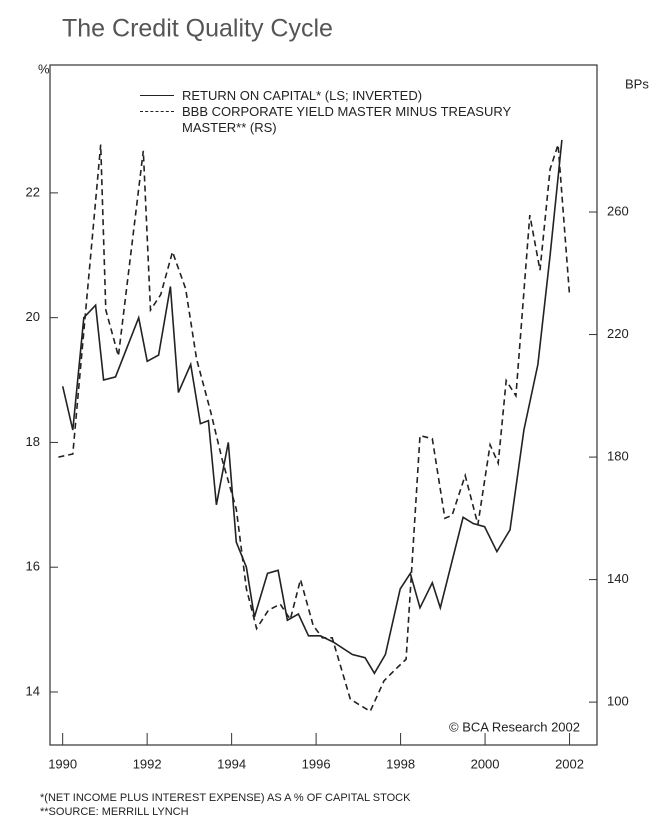  I want to click on y-tick-label: 20, so click(33, 316).